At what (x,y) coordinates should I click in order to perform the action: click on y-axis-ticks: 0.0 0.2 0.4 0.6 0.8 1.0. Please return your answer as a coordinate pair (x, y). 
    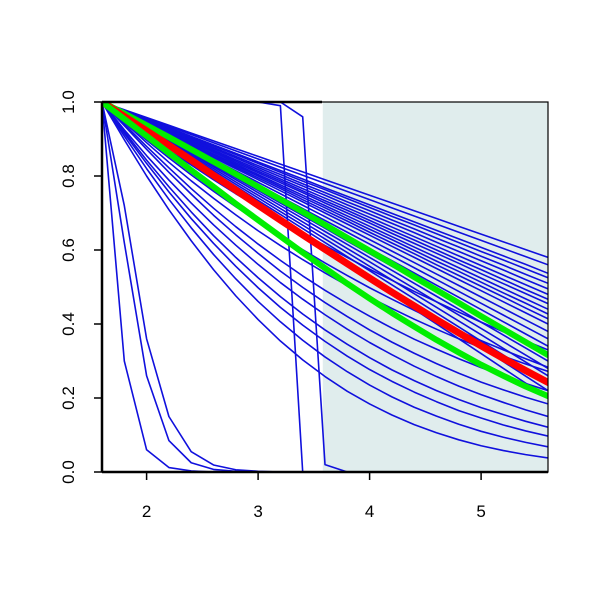
    Looking at the image, I should click on (80, 287).